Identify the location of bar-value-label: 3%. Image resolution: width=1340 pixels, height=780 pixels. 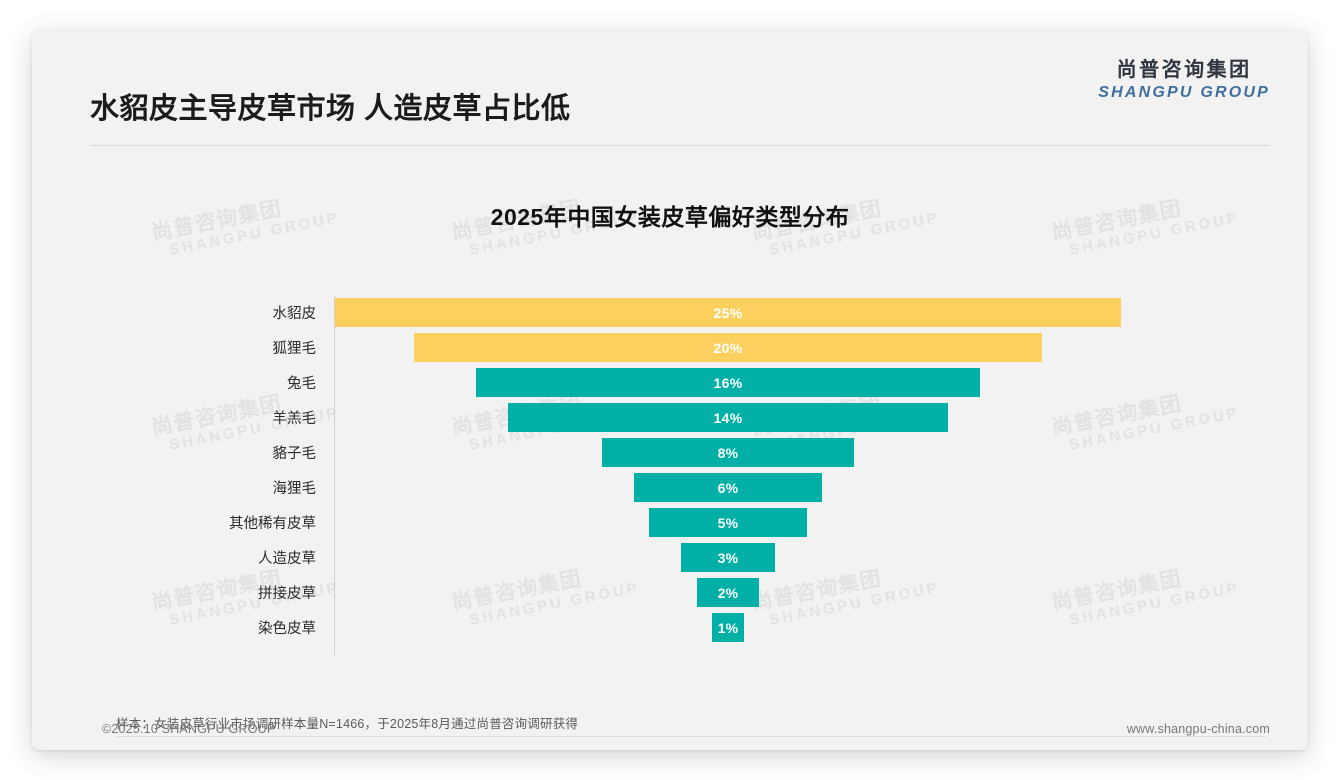
(728, 557).